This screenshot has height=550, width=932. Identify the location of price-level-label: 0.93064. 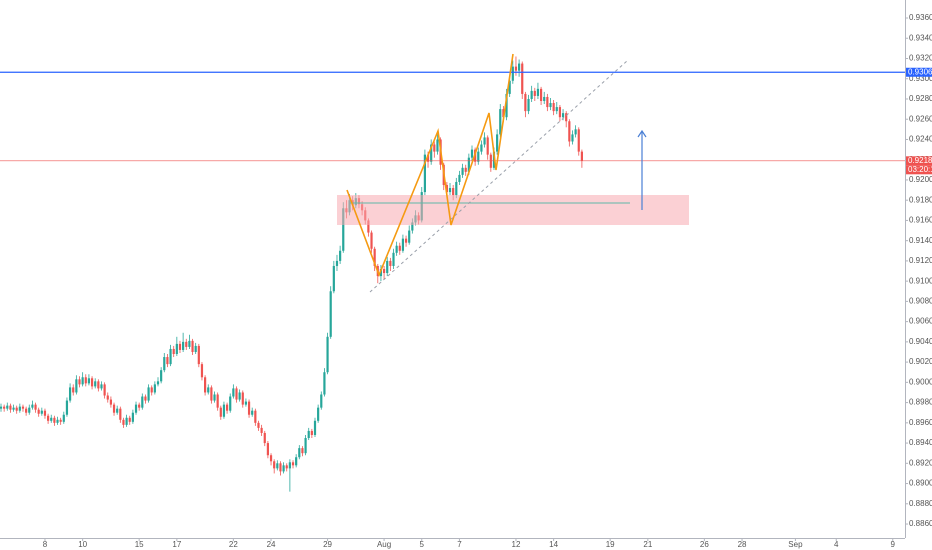
(920, 71).